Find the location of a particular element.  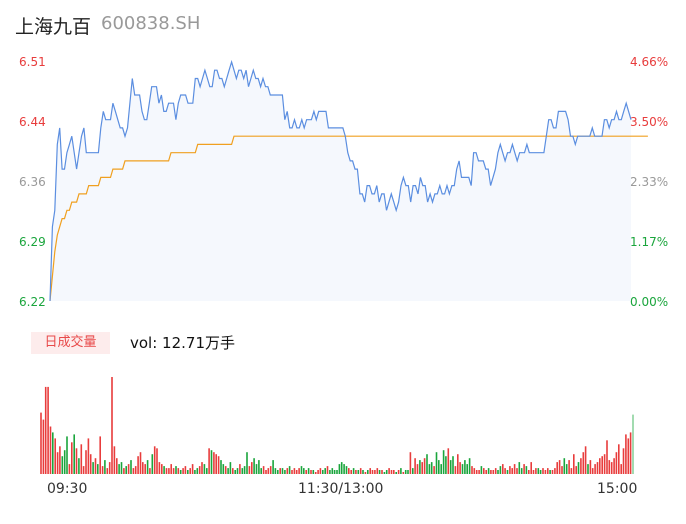

y-left-tick-0: 6.51 is located at coordinates (32, 62).